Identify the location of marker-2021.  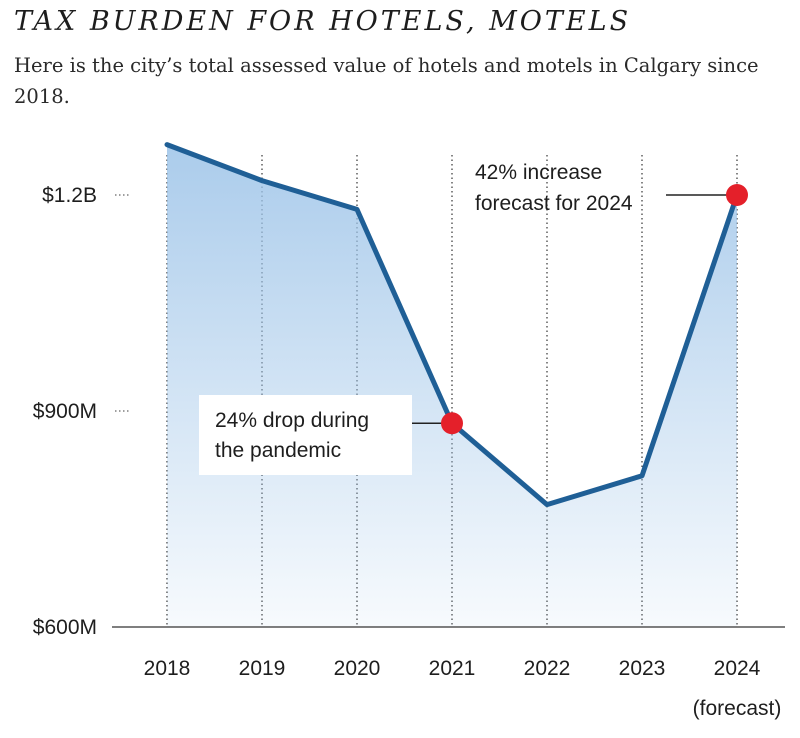
(452, 423).